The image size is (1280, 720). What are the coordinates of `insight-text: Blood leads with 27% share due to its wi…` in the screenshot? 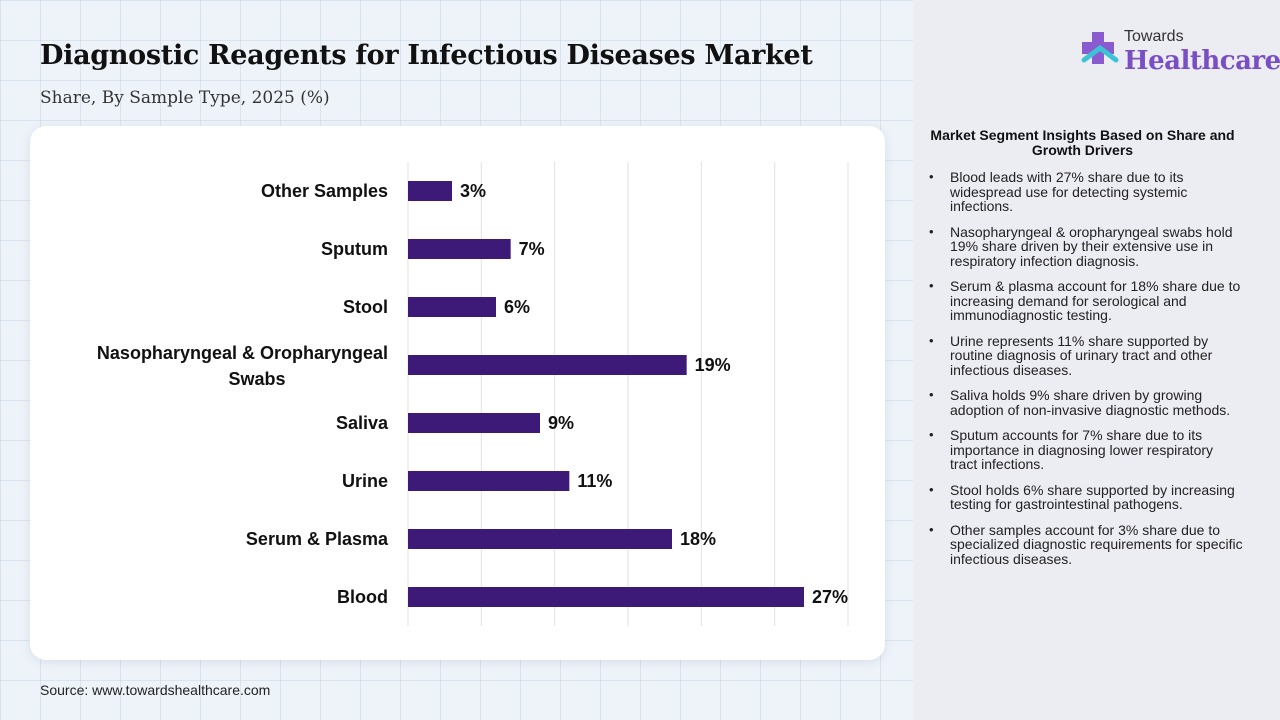 It's located at (1069, 191).